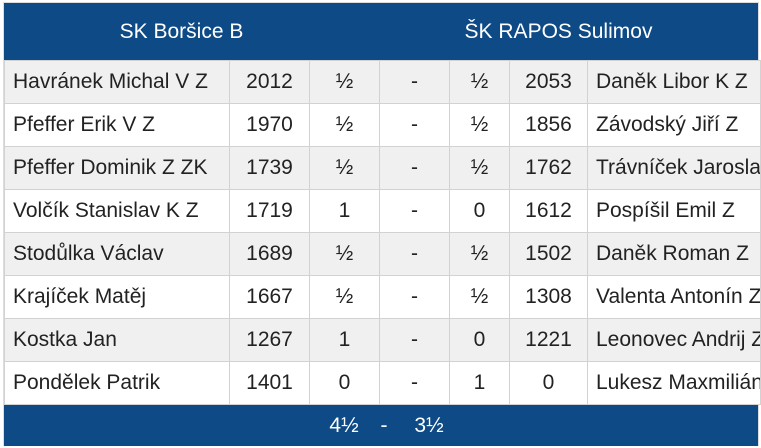 This screenshot has width=761, height=448. Describe the element at coordinates (117, 125) in the screenshot. I see `home-player-name: Pfeffer Erik V Z` at that location.